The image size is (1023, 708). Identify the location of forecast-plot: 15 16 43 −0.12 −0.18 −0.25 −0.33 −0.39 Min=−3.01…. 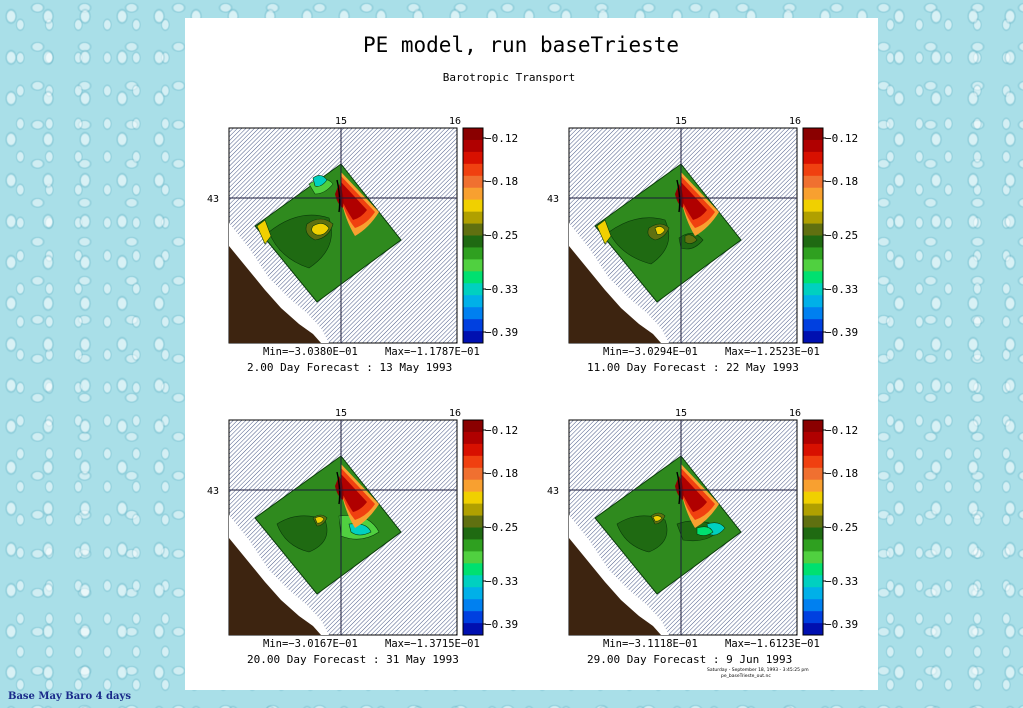
(362, 537).